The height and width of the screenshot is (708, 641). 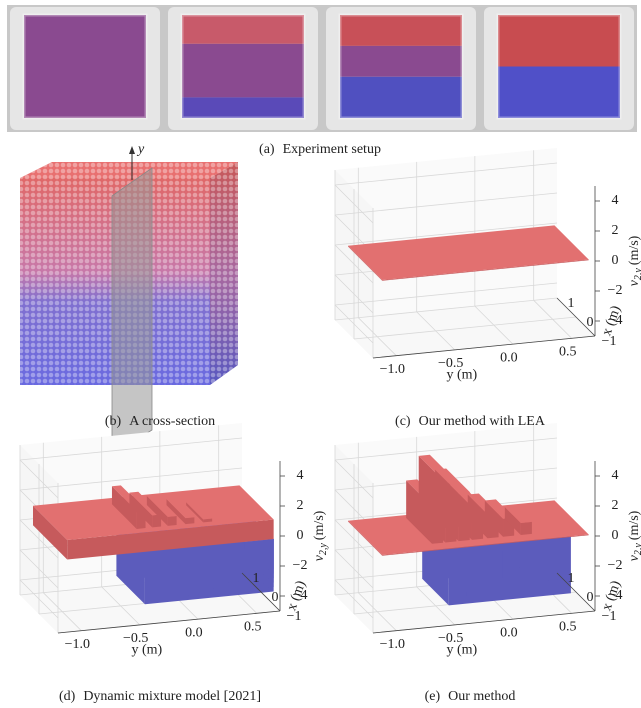 What do you see at coordinates (509, 357) in the screenshot?
I see `y-tick-label: 0.0` at bounding box center [509, 357].